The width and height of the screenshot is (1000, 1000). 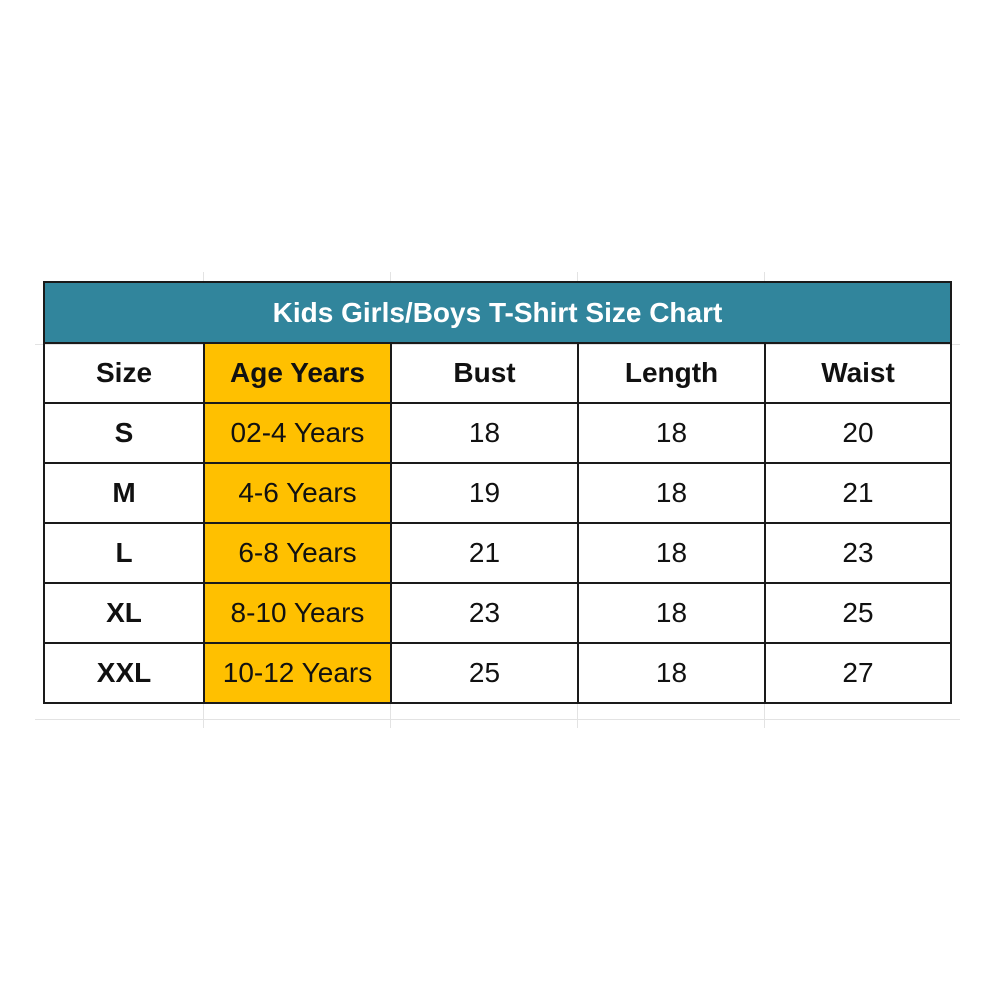 I want to click on header-bust: Bust, so click(x=484, y=373).